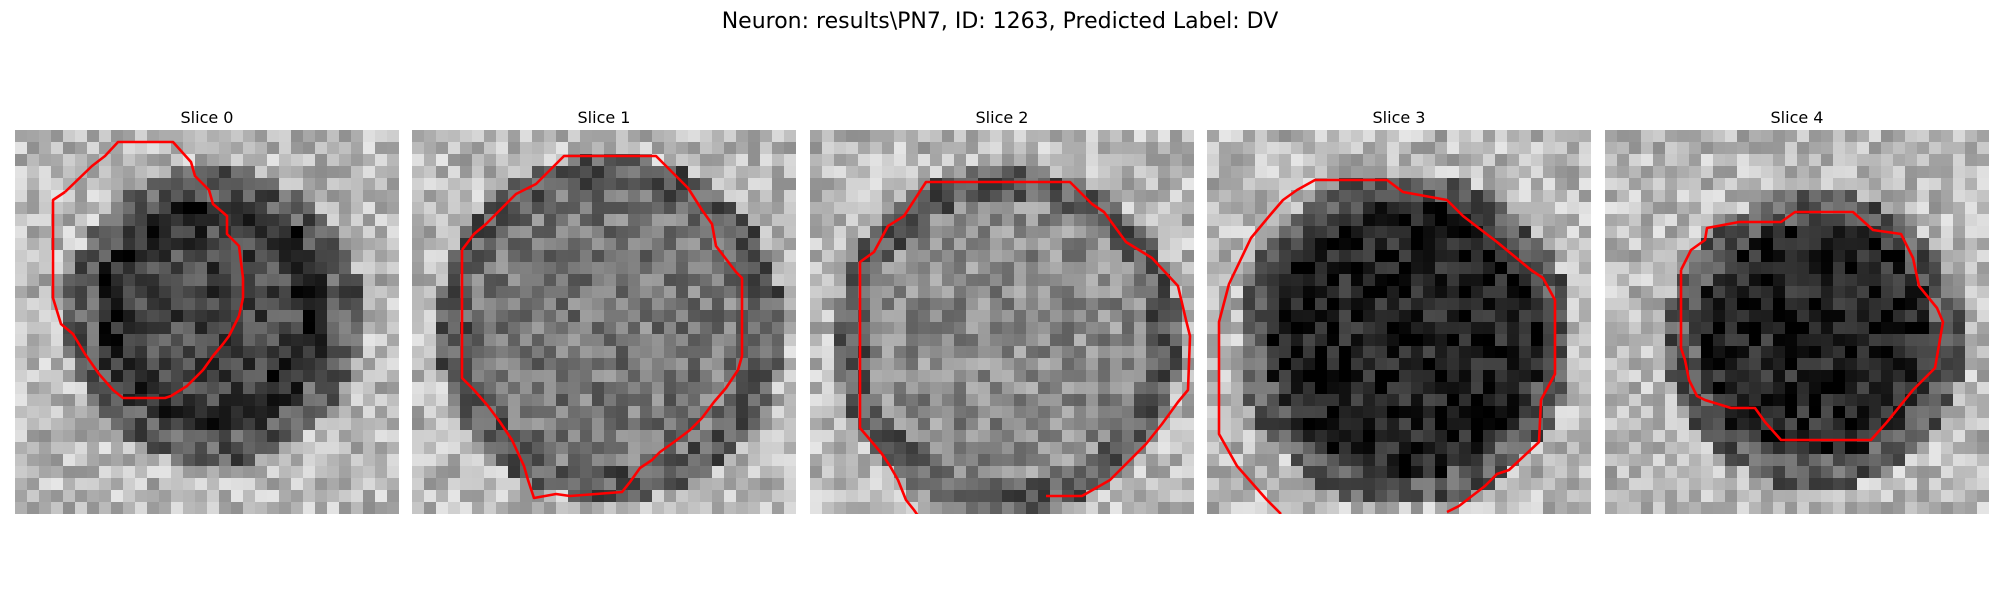  Describe the element at coordinates (207, 117) in the screenshot. I see `panel-title-slice-0: Slice 0` at that location.